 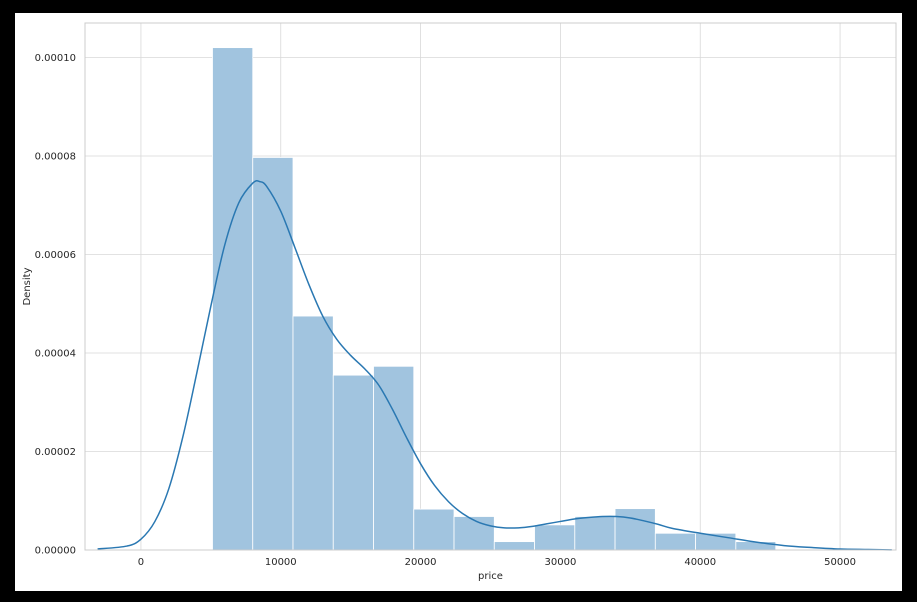 What do you see at coordinates (490, 576) in the screenshot?
I see `x-axis-label: price` at bounding box center [490, 576].